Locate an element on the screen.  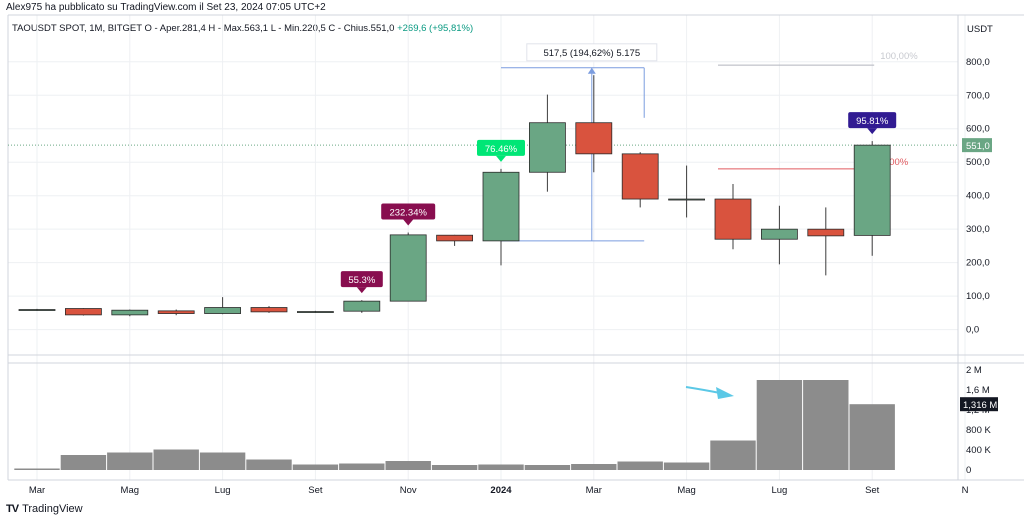
percent-badge: 76.46% is located at coordinates (501, 150).